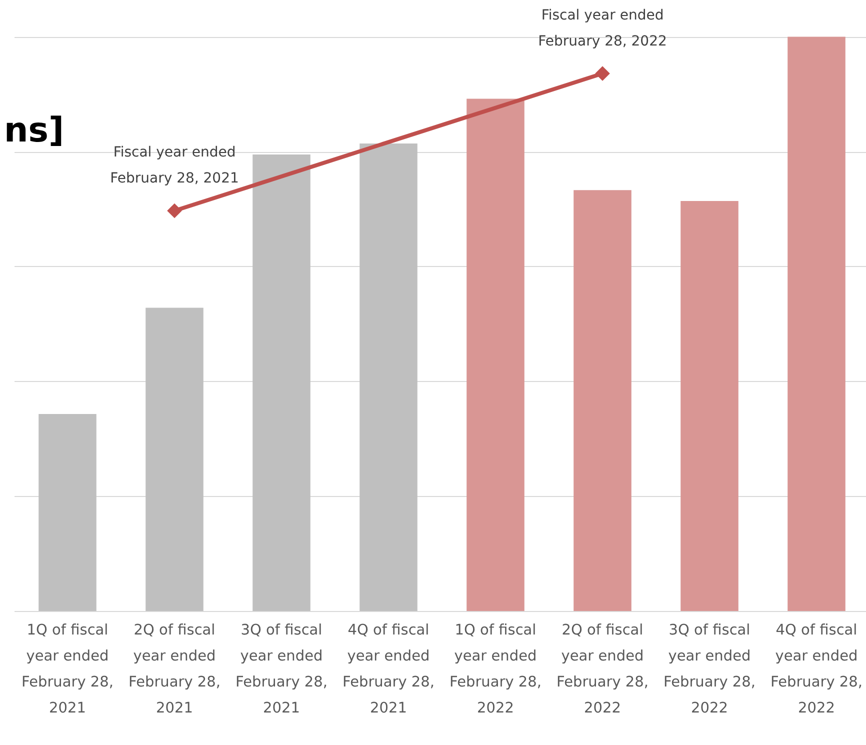 The image size is (866, 745). Describe the element at coordinates (34, 130) in the screenshot. I see `text: ns]` at that location.